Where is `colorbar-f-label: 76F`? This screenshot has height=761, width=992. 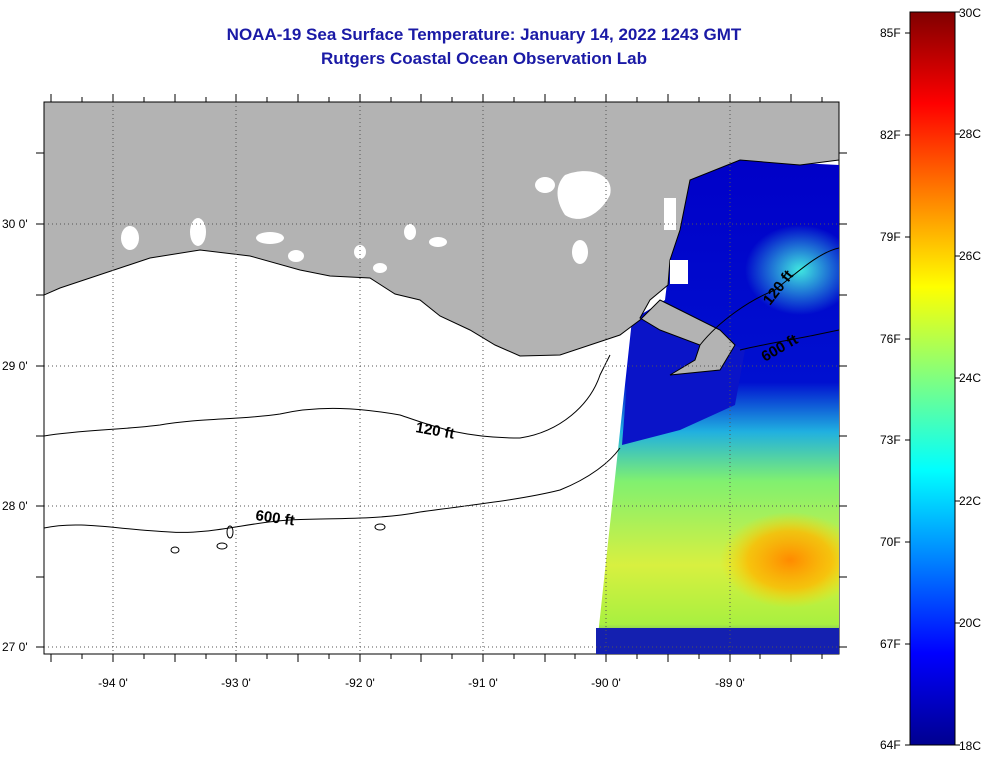 colorbar-f-label: 76F is located at coordinates (890, 339).